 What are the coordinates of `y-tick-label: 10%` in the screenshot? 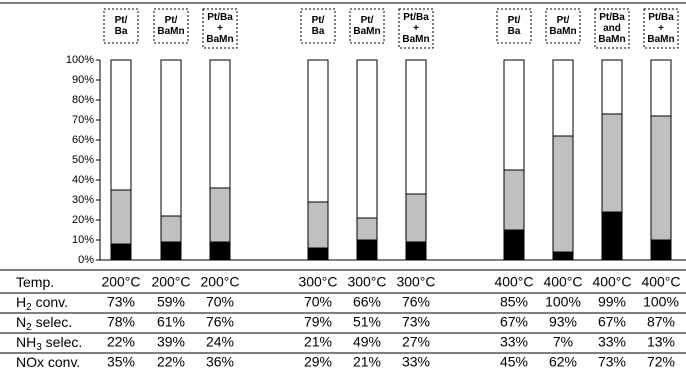 It's located at (83, 240).